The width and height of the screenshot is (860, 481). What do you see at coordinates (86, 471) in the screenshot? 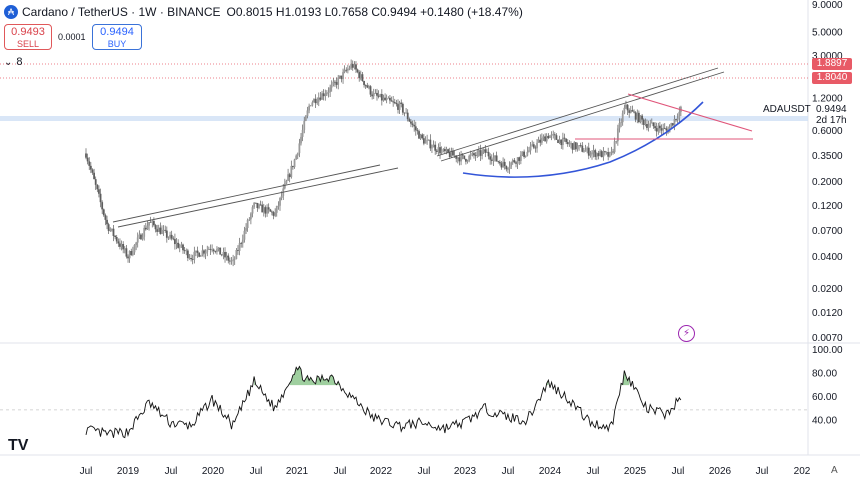
I see `time-tick-label-0: Jul` at bounding box center [86, 471].